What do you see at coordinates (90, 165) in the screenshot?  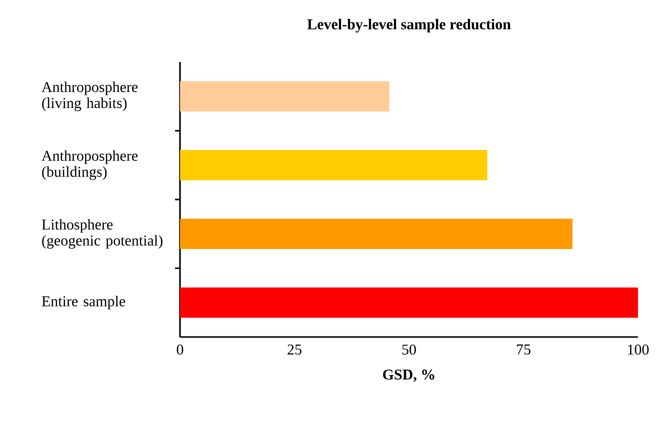 I see `y-tick-label: Anthroposphere (buildings)` at bounding box center [90, 165].